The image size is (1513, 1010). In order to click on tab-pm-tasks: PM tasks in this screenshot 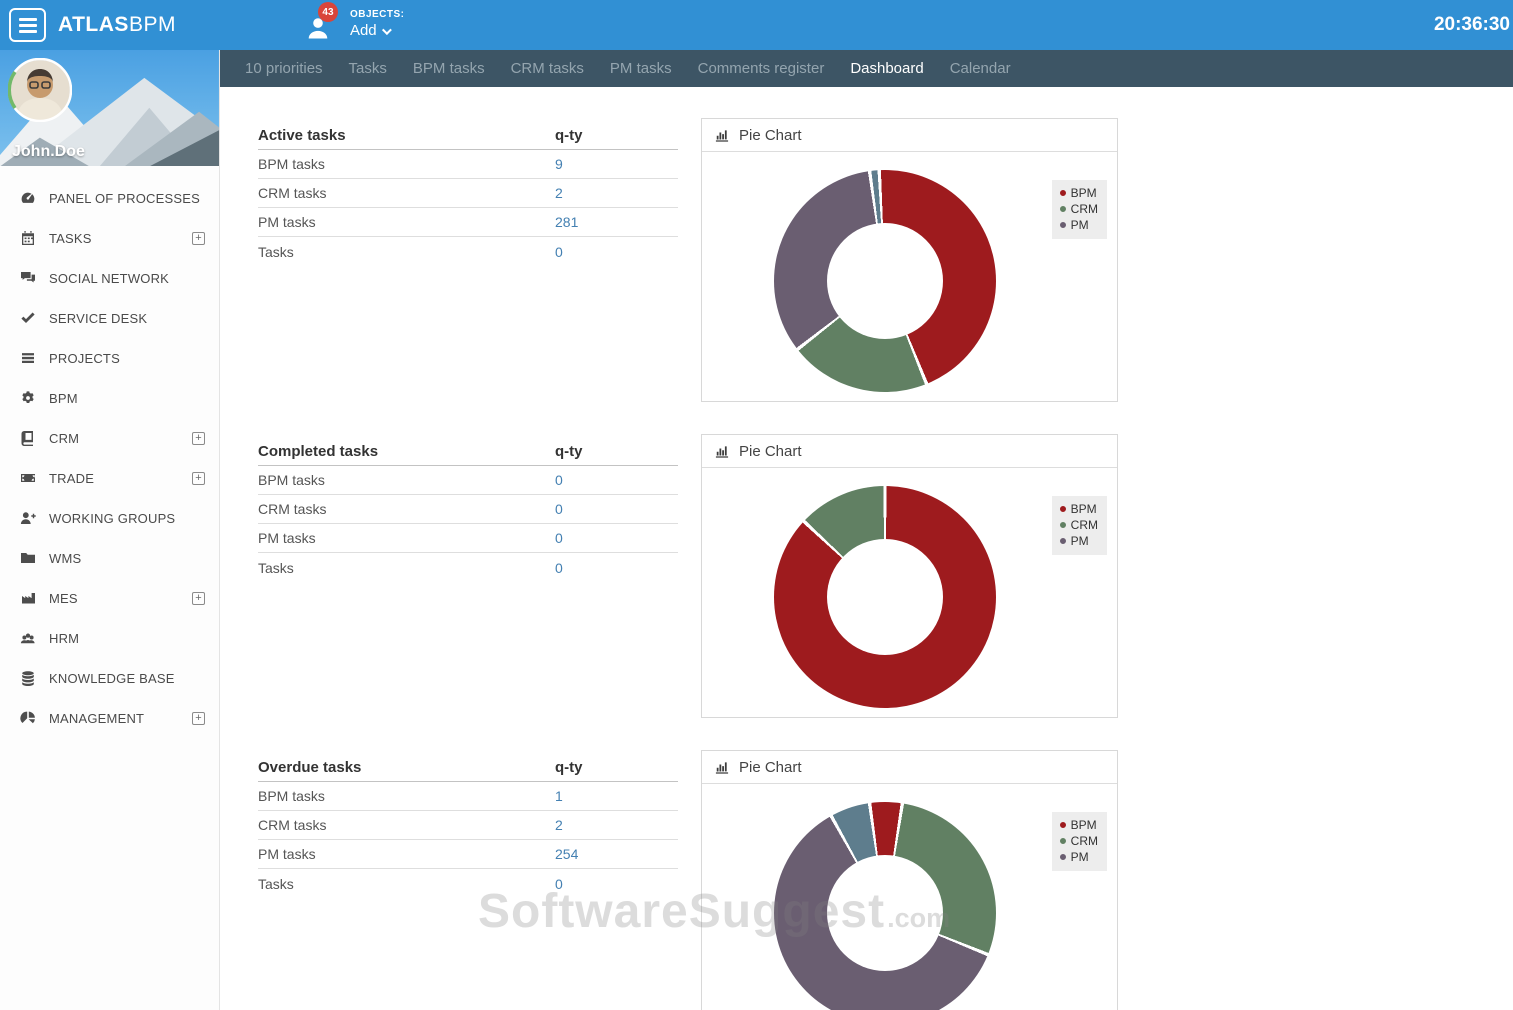, I will do `click(640, 68)`.